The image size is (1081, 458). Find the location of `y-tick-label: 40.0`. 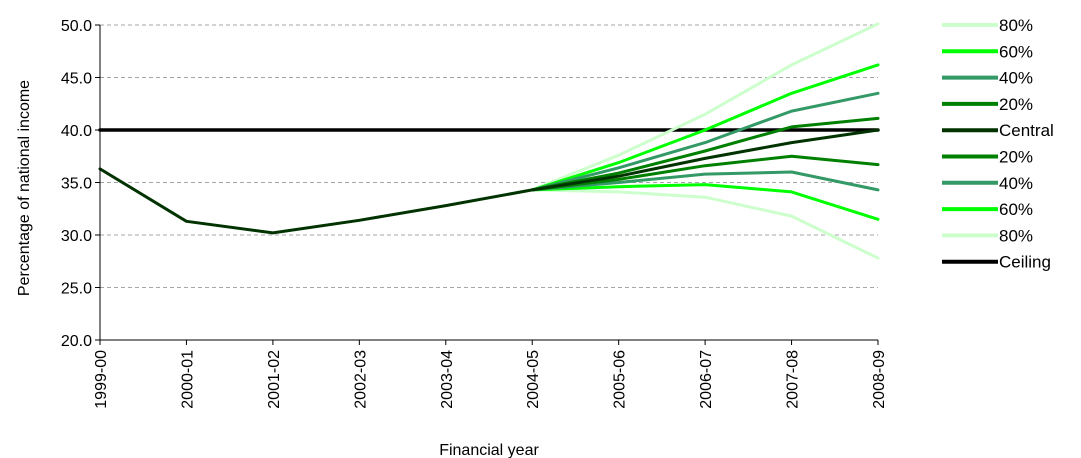

y-tick-label: 40.0 is located at coordinates (76, 131).